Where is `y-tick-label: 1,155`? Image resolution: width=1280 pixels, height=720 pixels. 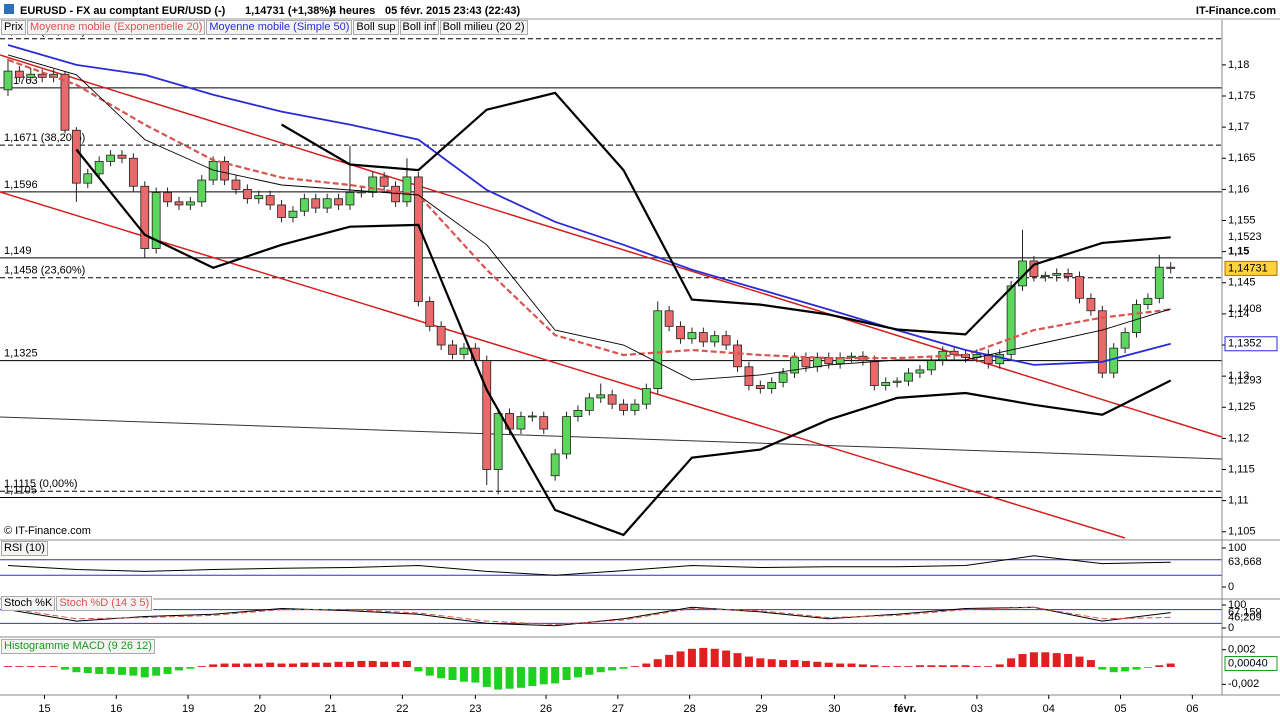
y-tick-label: 1,155 is located at coordinates (1242, 220).